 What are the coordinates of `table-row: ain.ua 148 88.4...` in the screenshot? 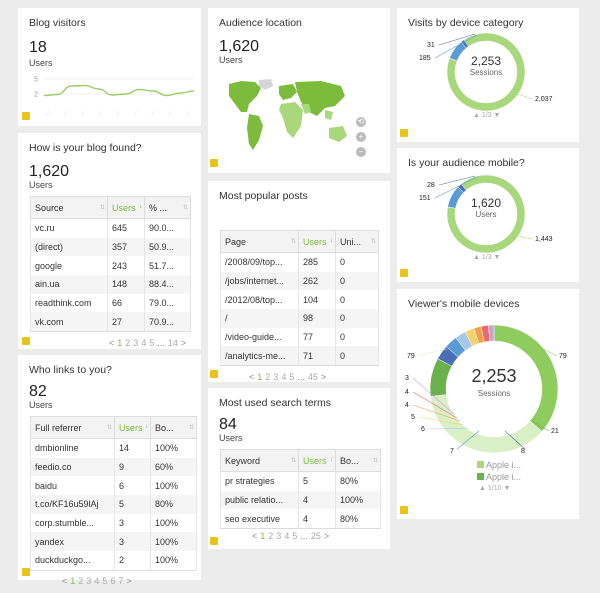 It's located at (110, 284).